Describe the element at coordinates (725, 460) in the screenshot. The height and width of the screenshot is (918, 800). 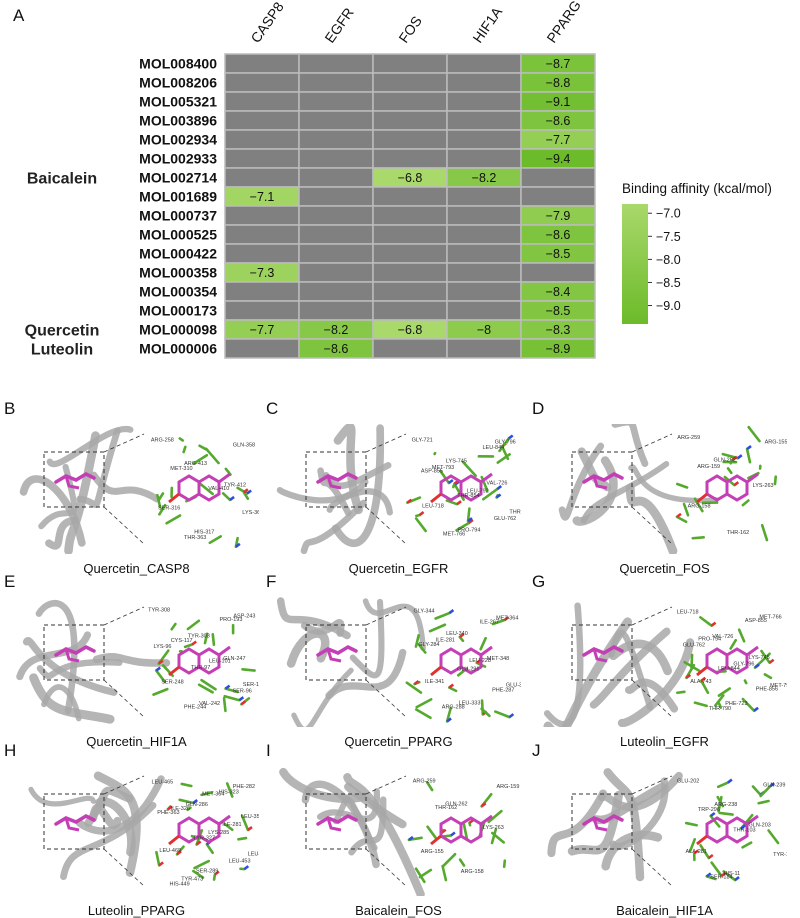
I see `residue-label: GLN-262` at that location.